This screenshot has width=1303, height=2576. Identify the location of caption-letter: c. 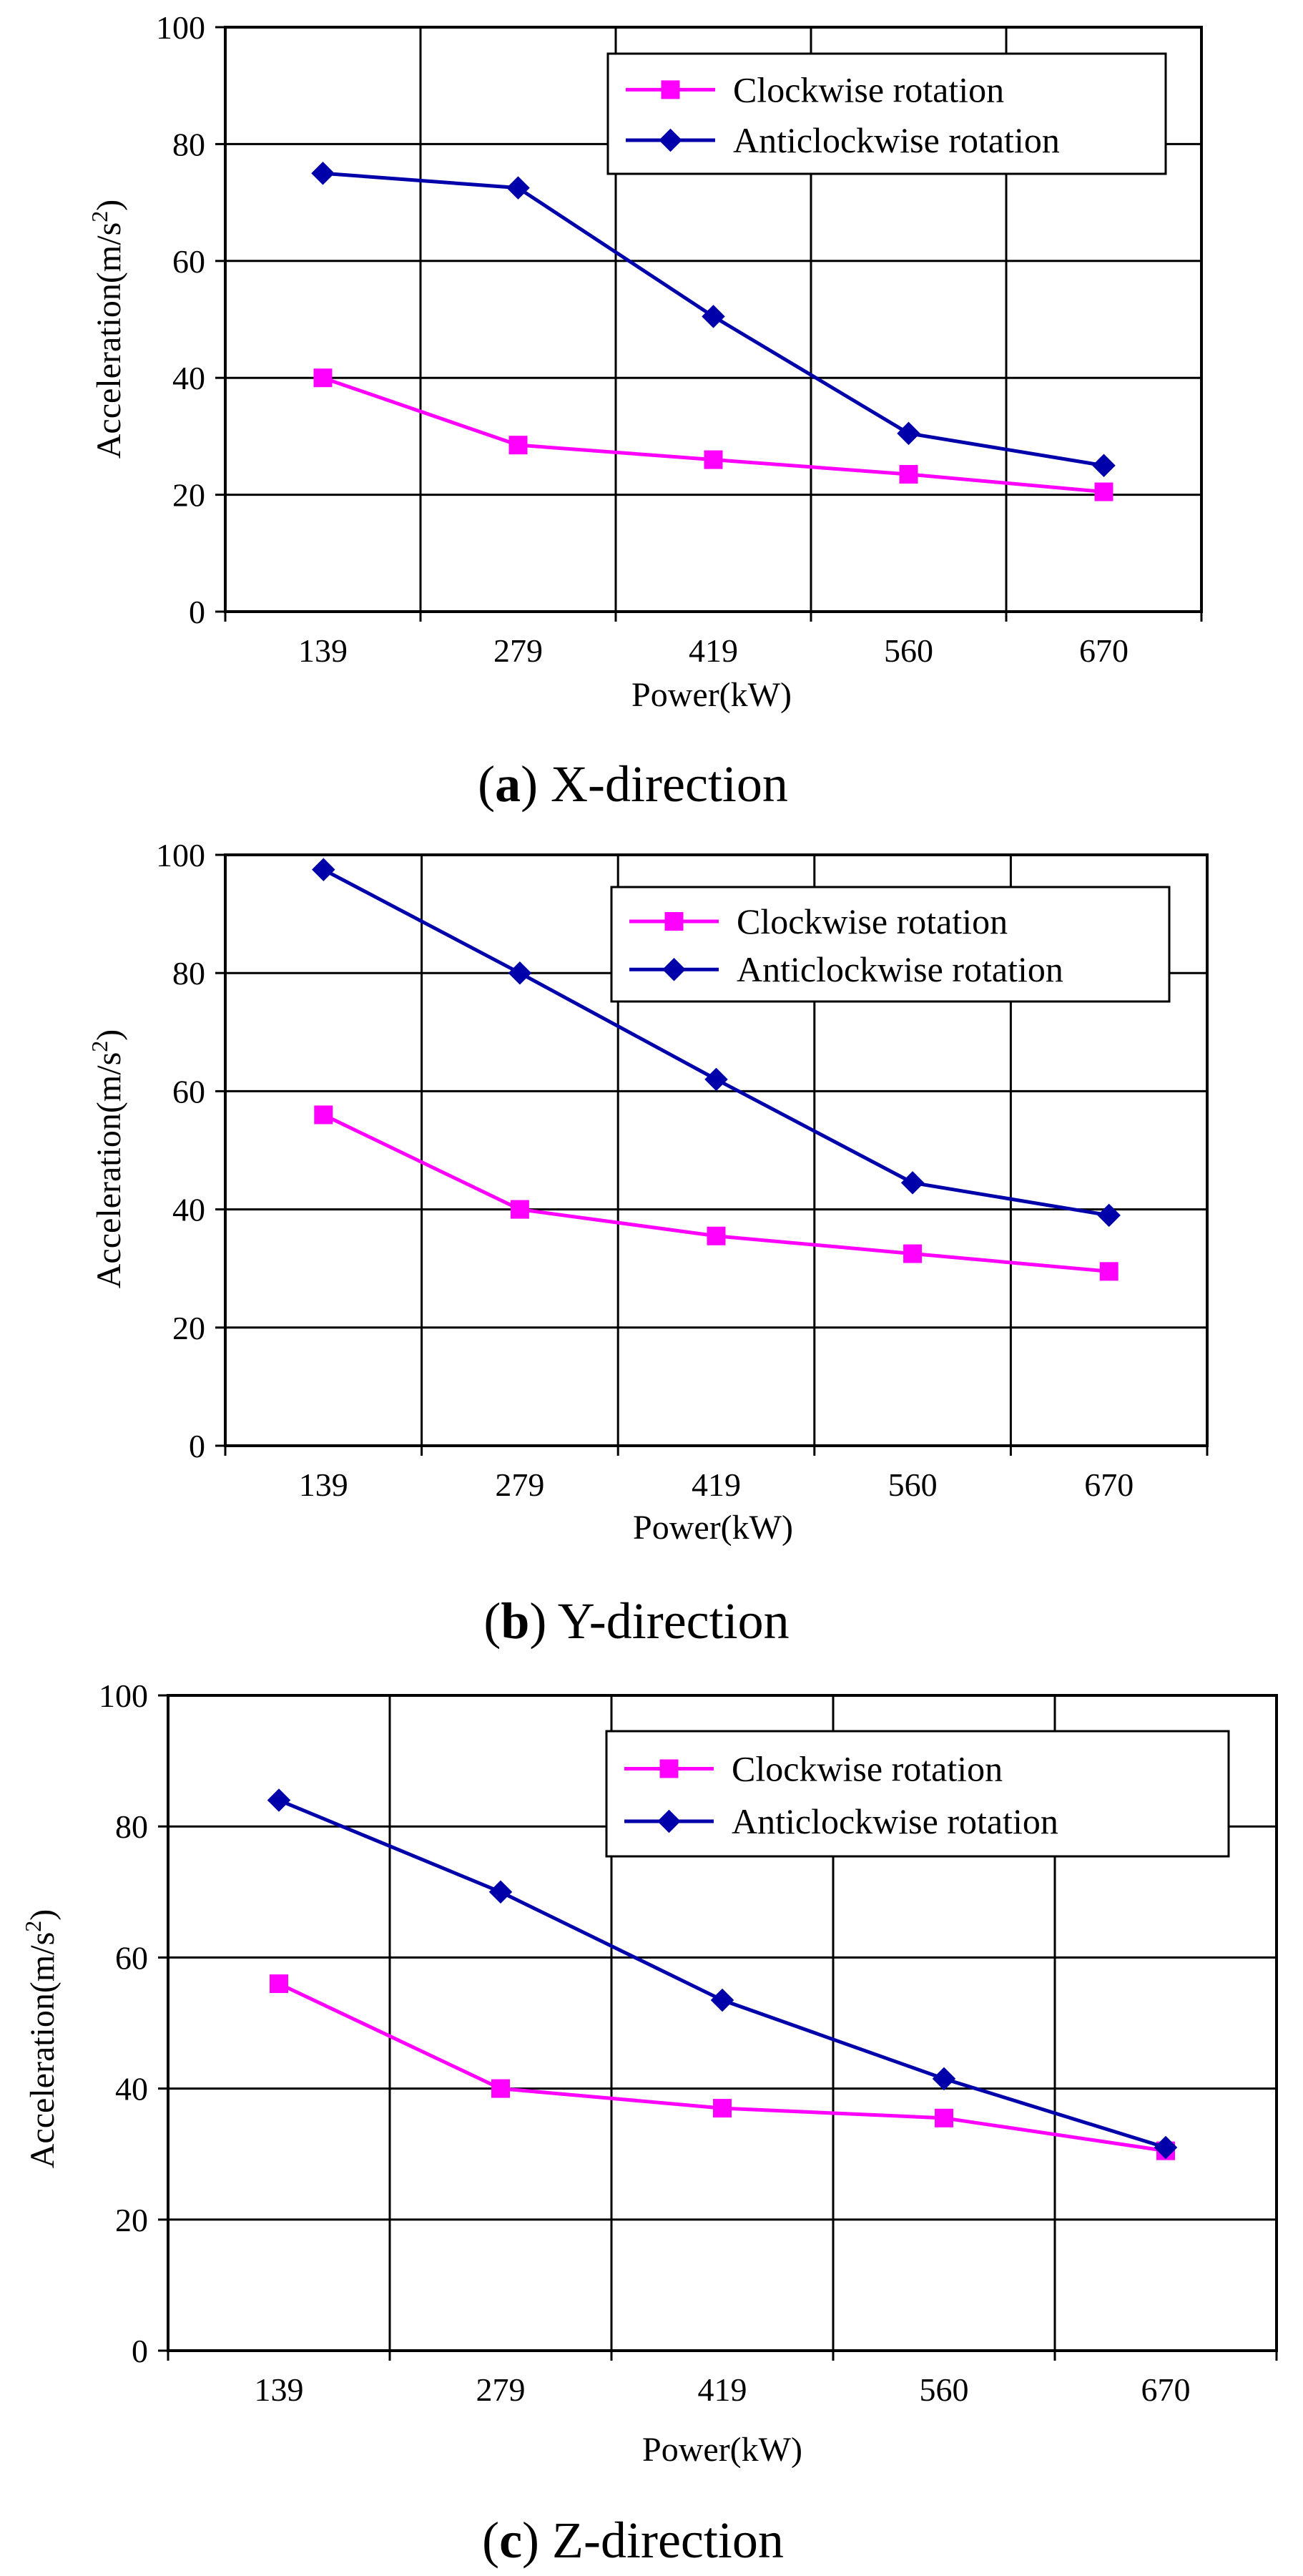
(510, 2540).